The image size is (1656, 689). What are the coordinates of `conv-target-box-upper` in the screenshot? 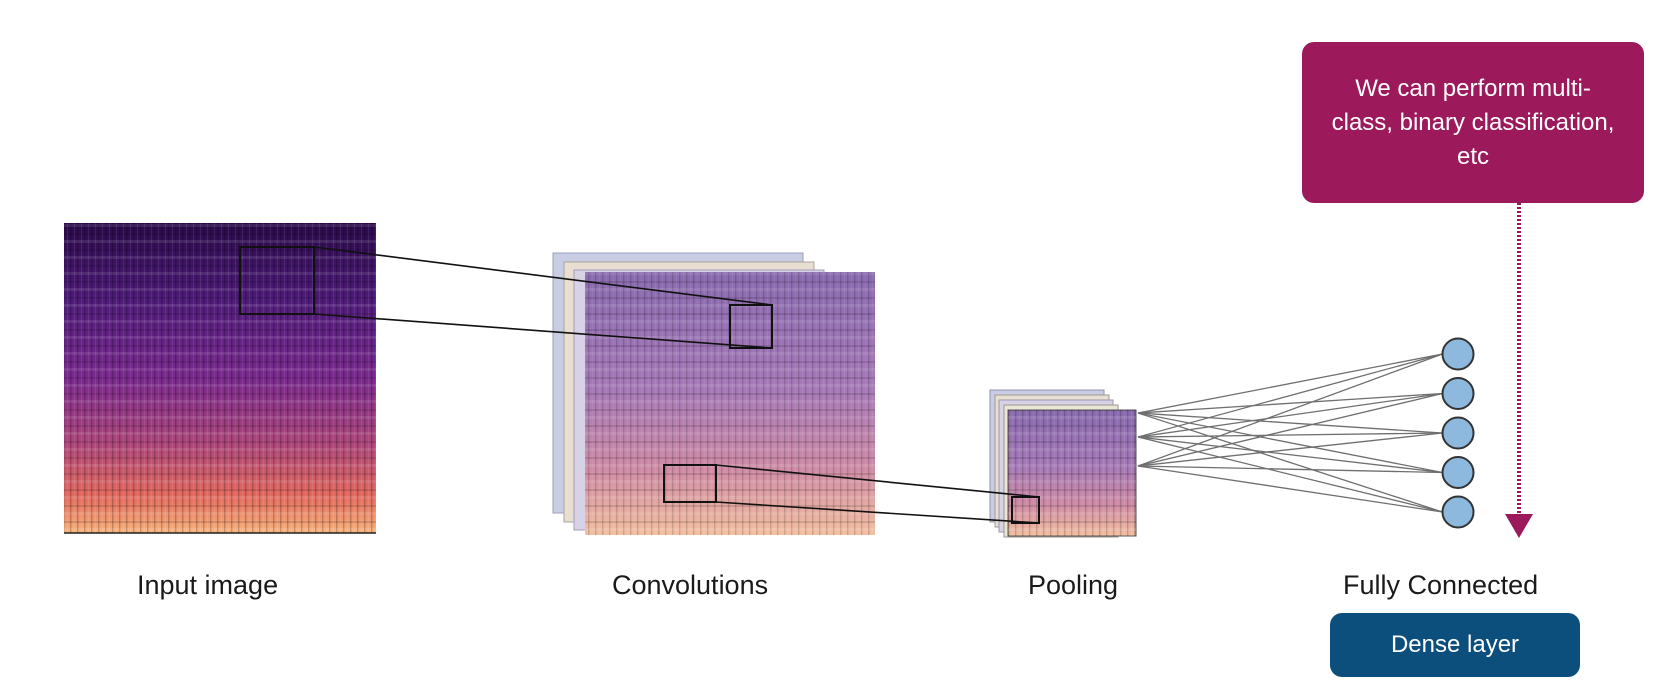 It's located at (751, 326).